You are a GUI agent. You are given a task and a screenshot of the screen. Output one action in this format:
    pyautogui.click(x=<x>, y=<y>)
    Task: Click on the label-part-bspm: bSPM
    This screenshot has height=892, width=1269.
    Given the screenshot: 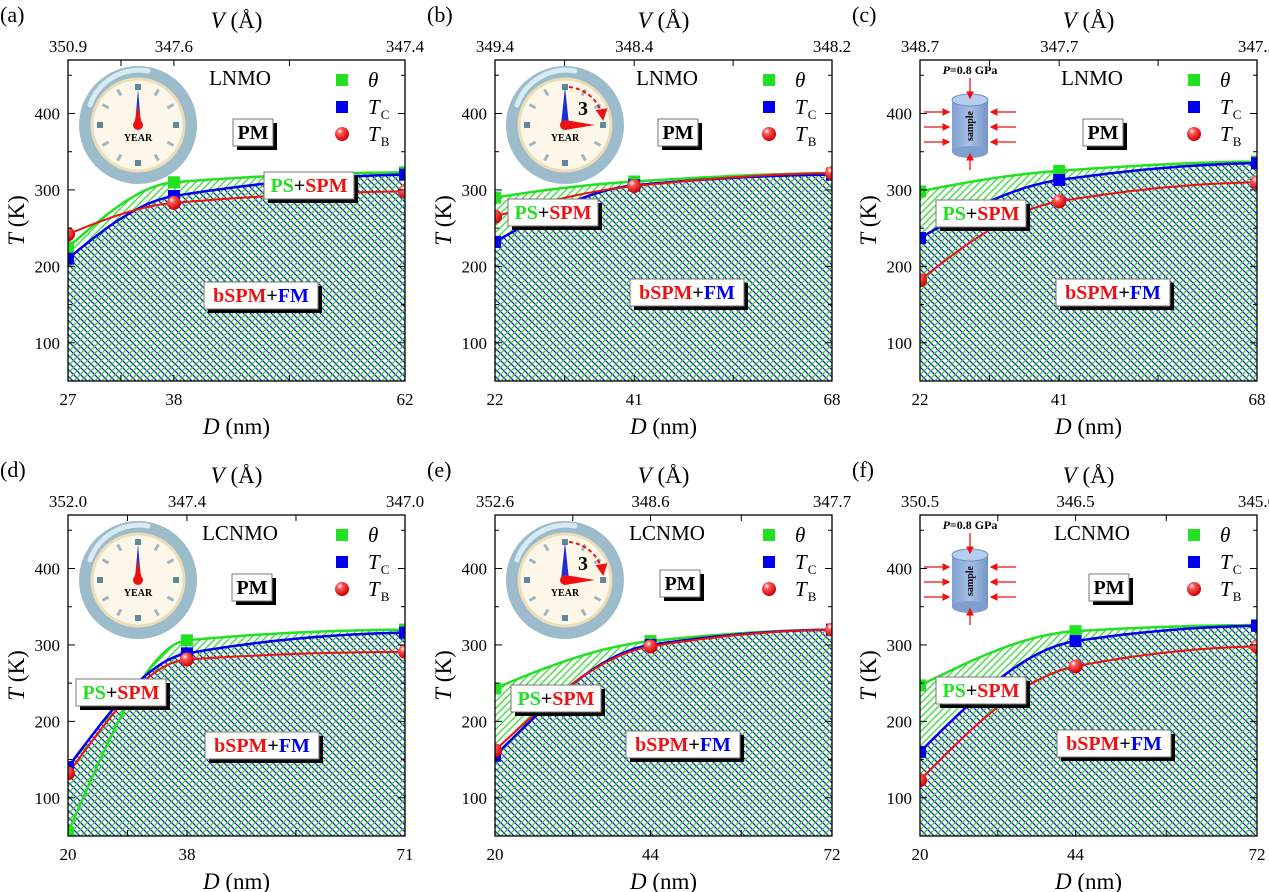 What is the action you would take?
    pyautogui.click(x=1091, y=293)
    